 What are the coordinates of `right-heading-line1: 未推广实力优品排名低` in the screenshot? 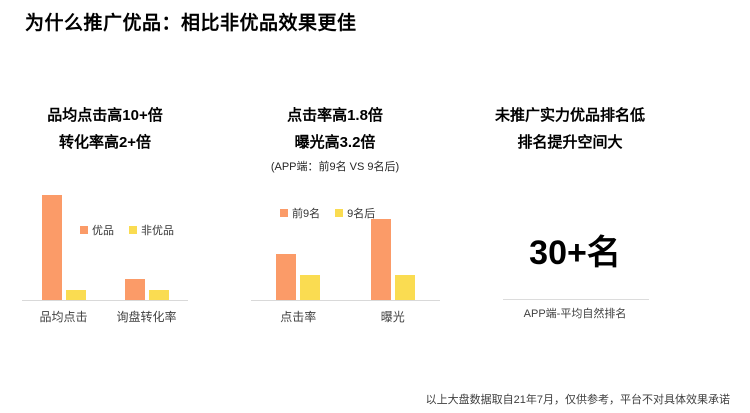 It's located at (569, 115).